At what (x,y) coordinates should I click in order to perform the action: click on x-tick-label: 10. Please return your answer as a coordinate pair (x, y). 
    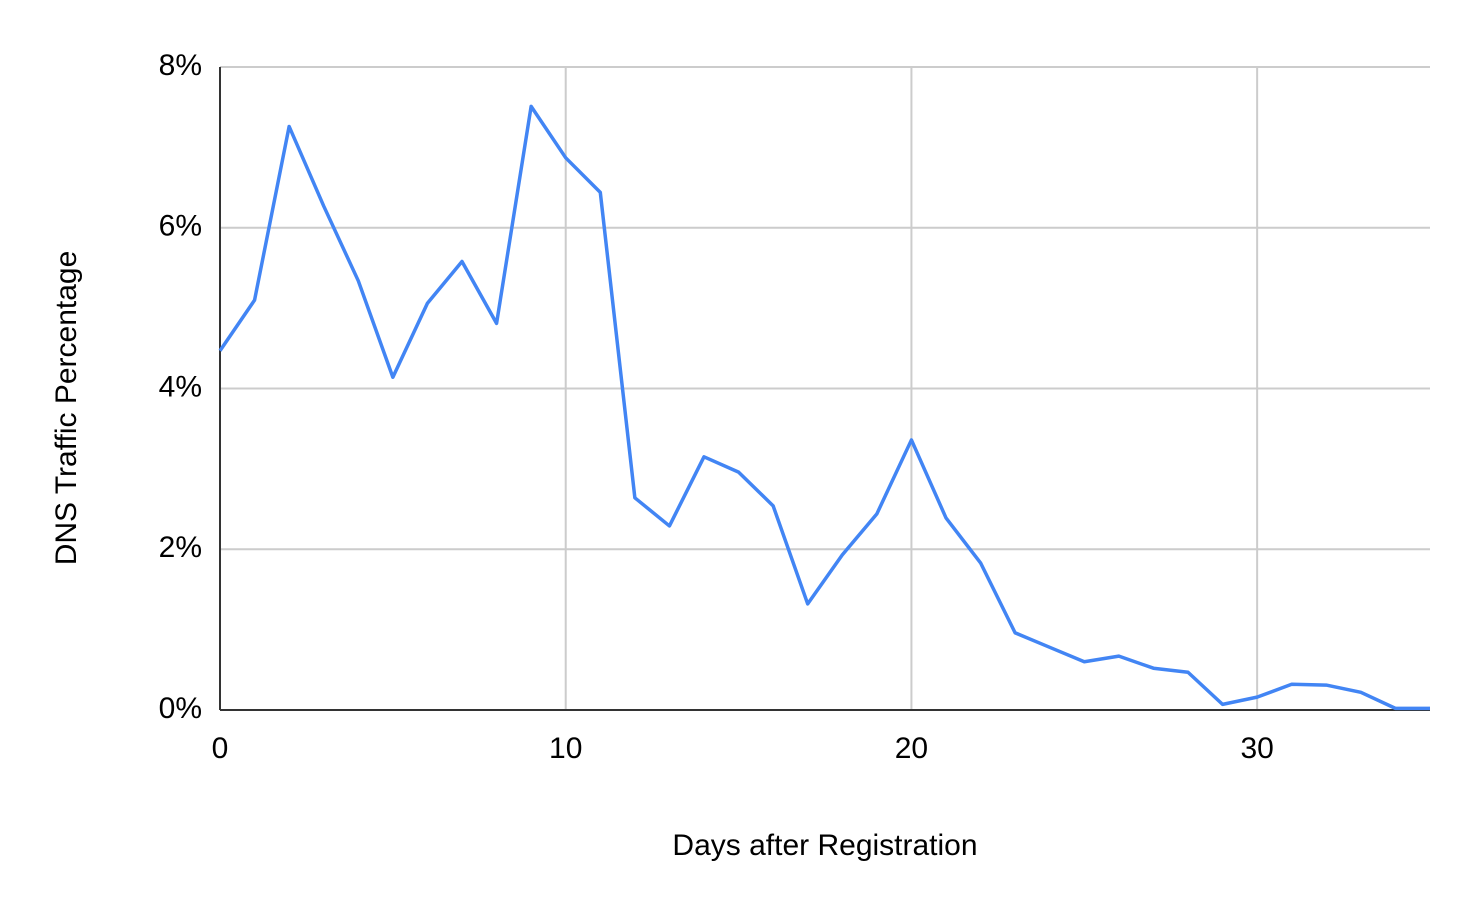
    Looking at the image, I should click on (565, 748).